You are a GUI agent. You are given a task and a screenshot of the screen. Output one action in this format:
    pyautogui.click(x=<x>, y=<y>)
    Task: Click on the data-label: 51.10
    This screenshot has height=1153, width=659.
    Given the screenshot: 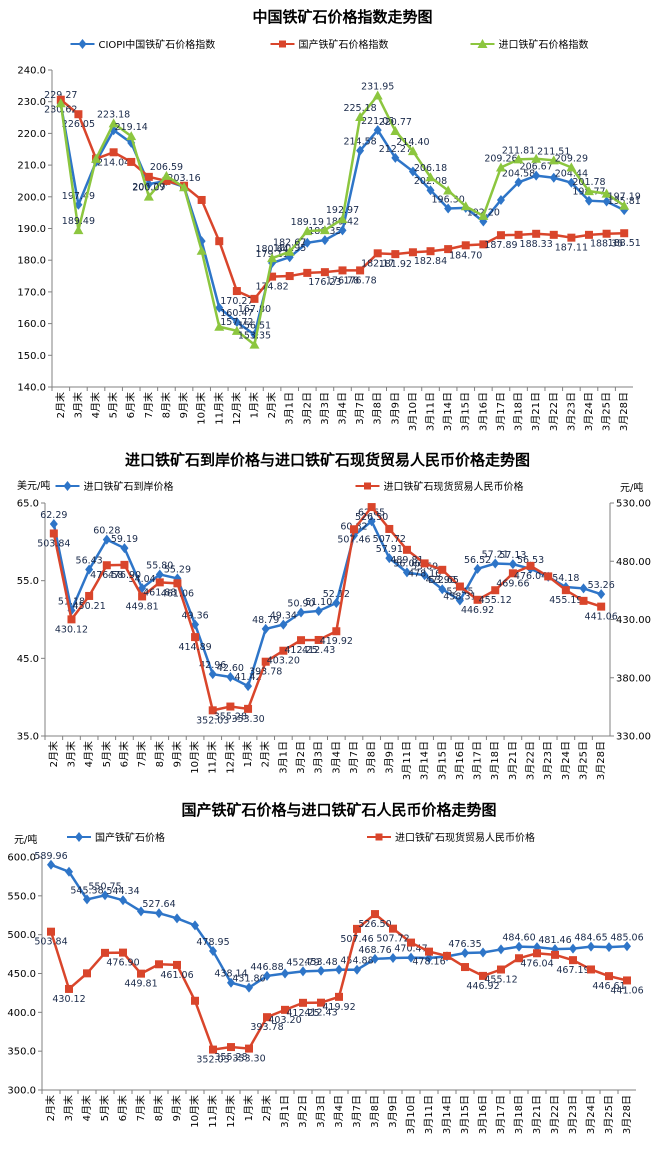 What is the action you would take?
    pyautogui.click(x=318, y=602)
    